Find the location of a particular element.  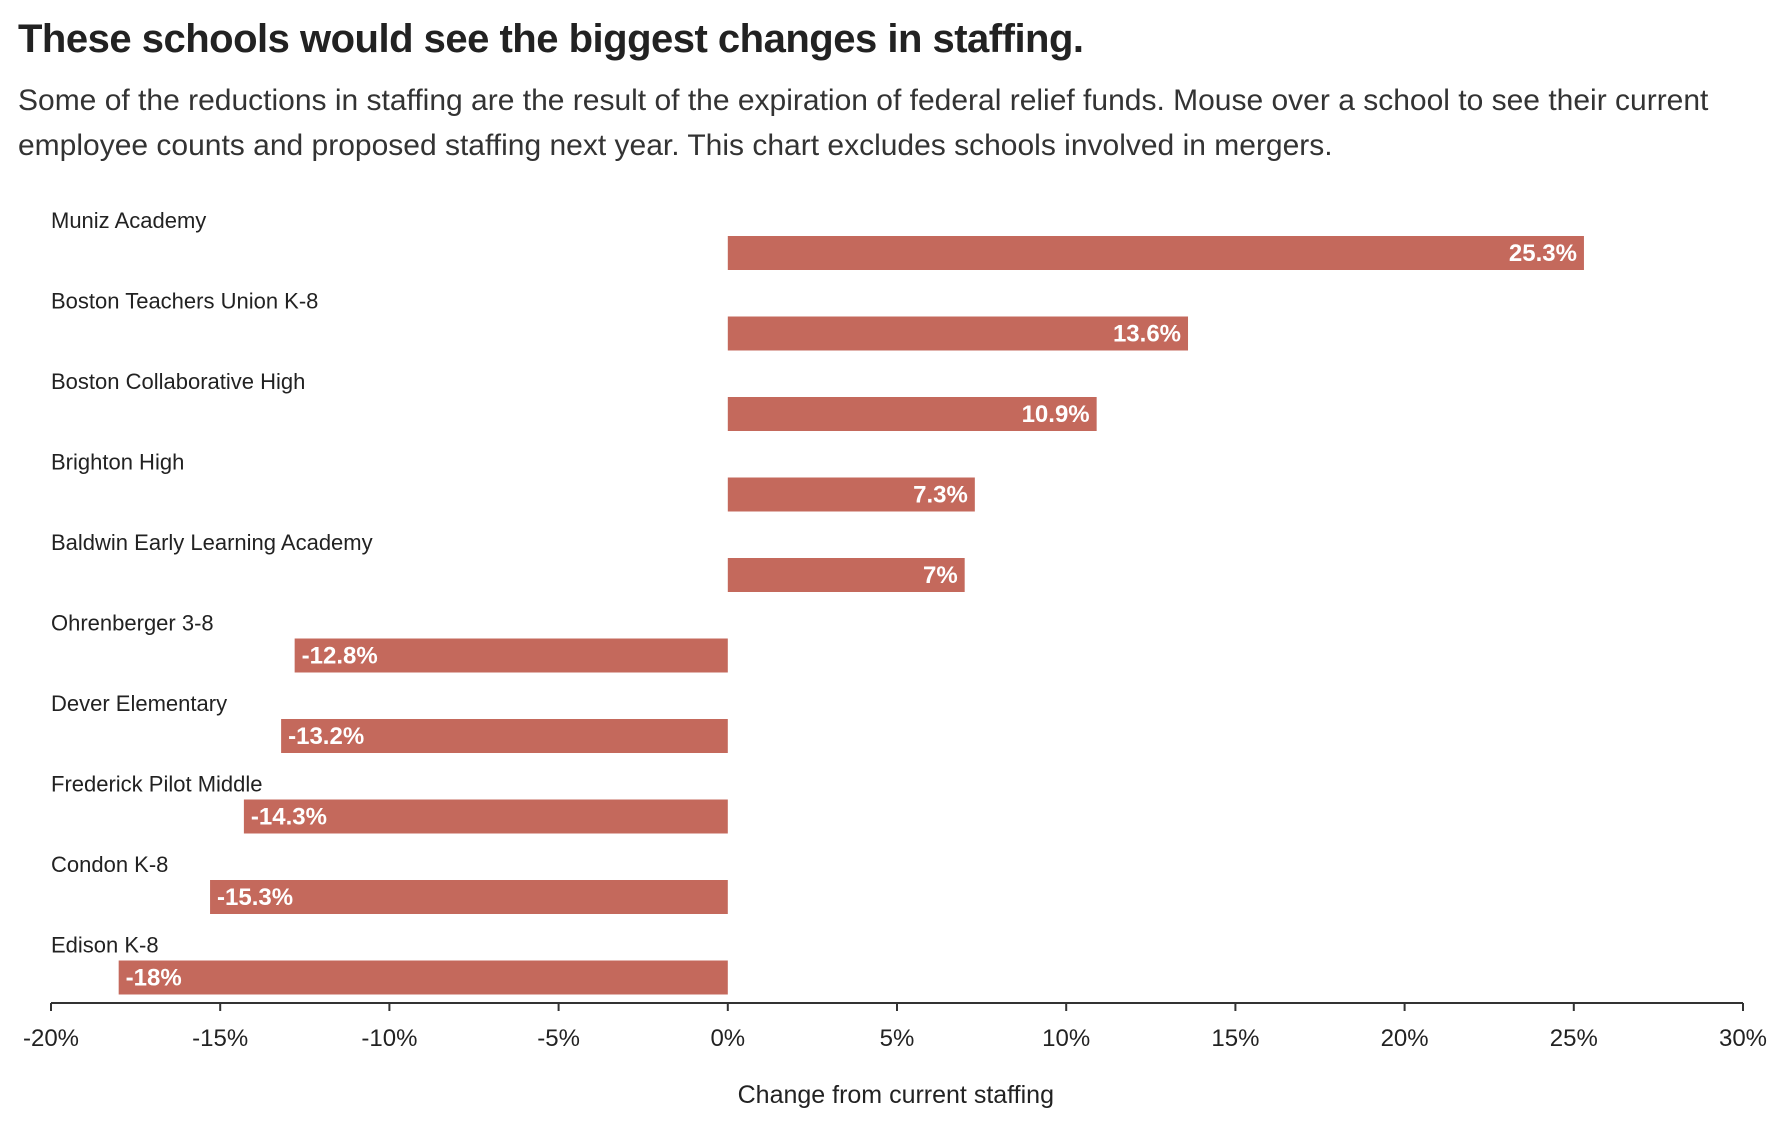

x-tick-label: 10% is located at coordinates (1066, 1038).